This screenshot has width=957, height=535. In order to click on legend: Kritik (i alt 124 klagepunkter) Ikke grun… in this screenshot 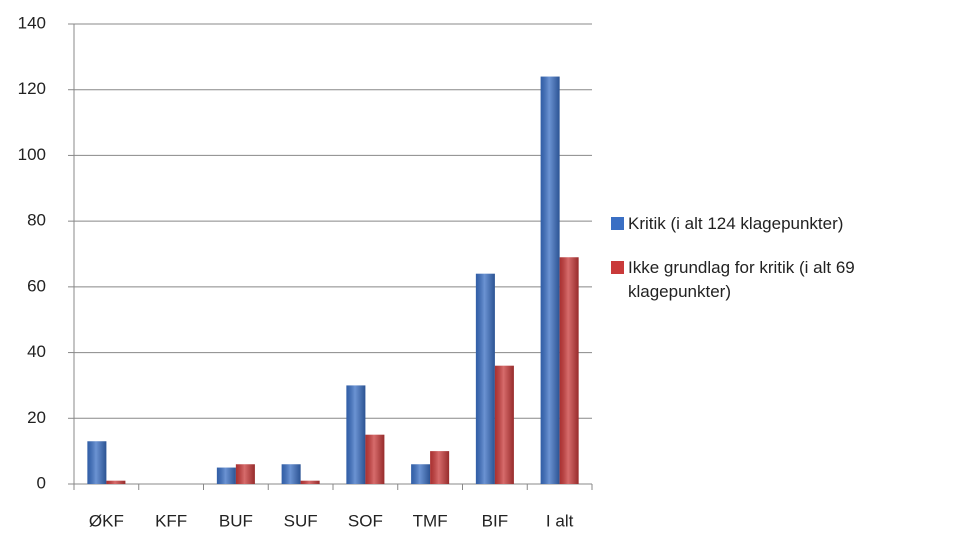, I will do `click(778, 268)`.